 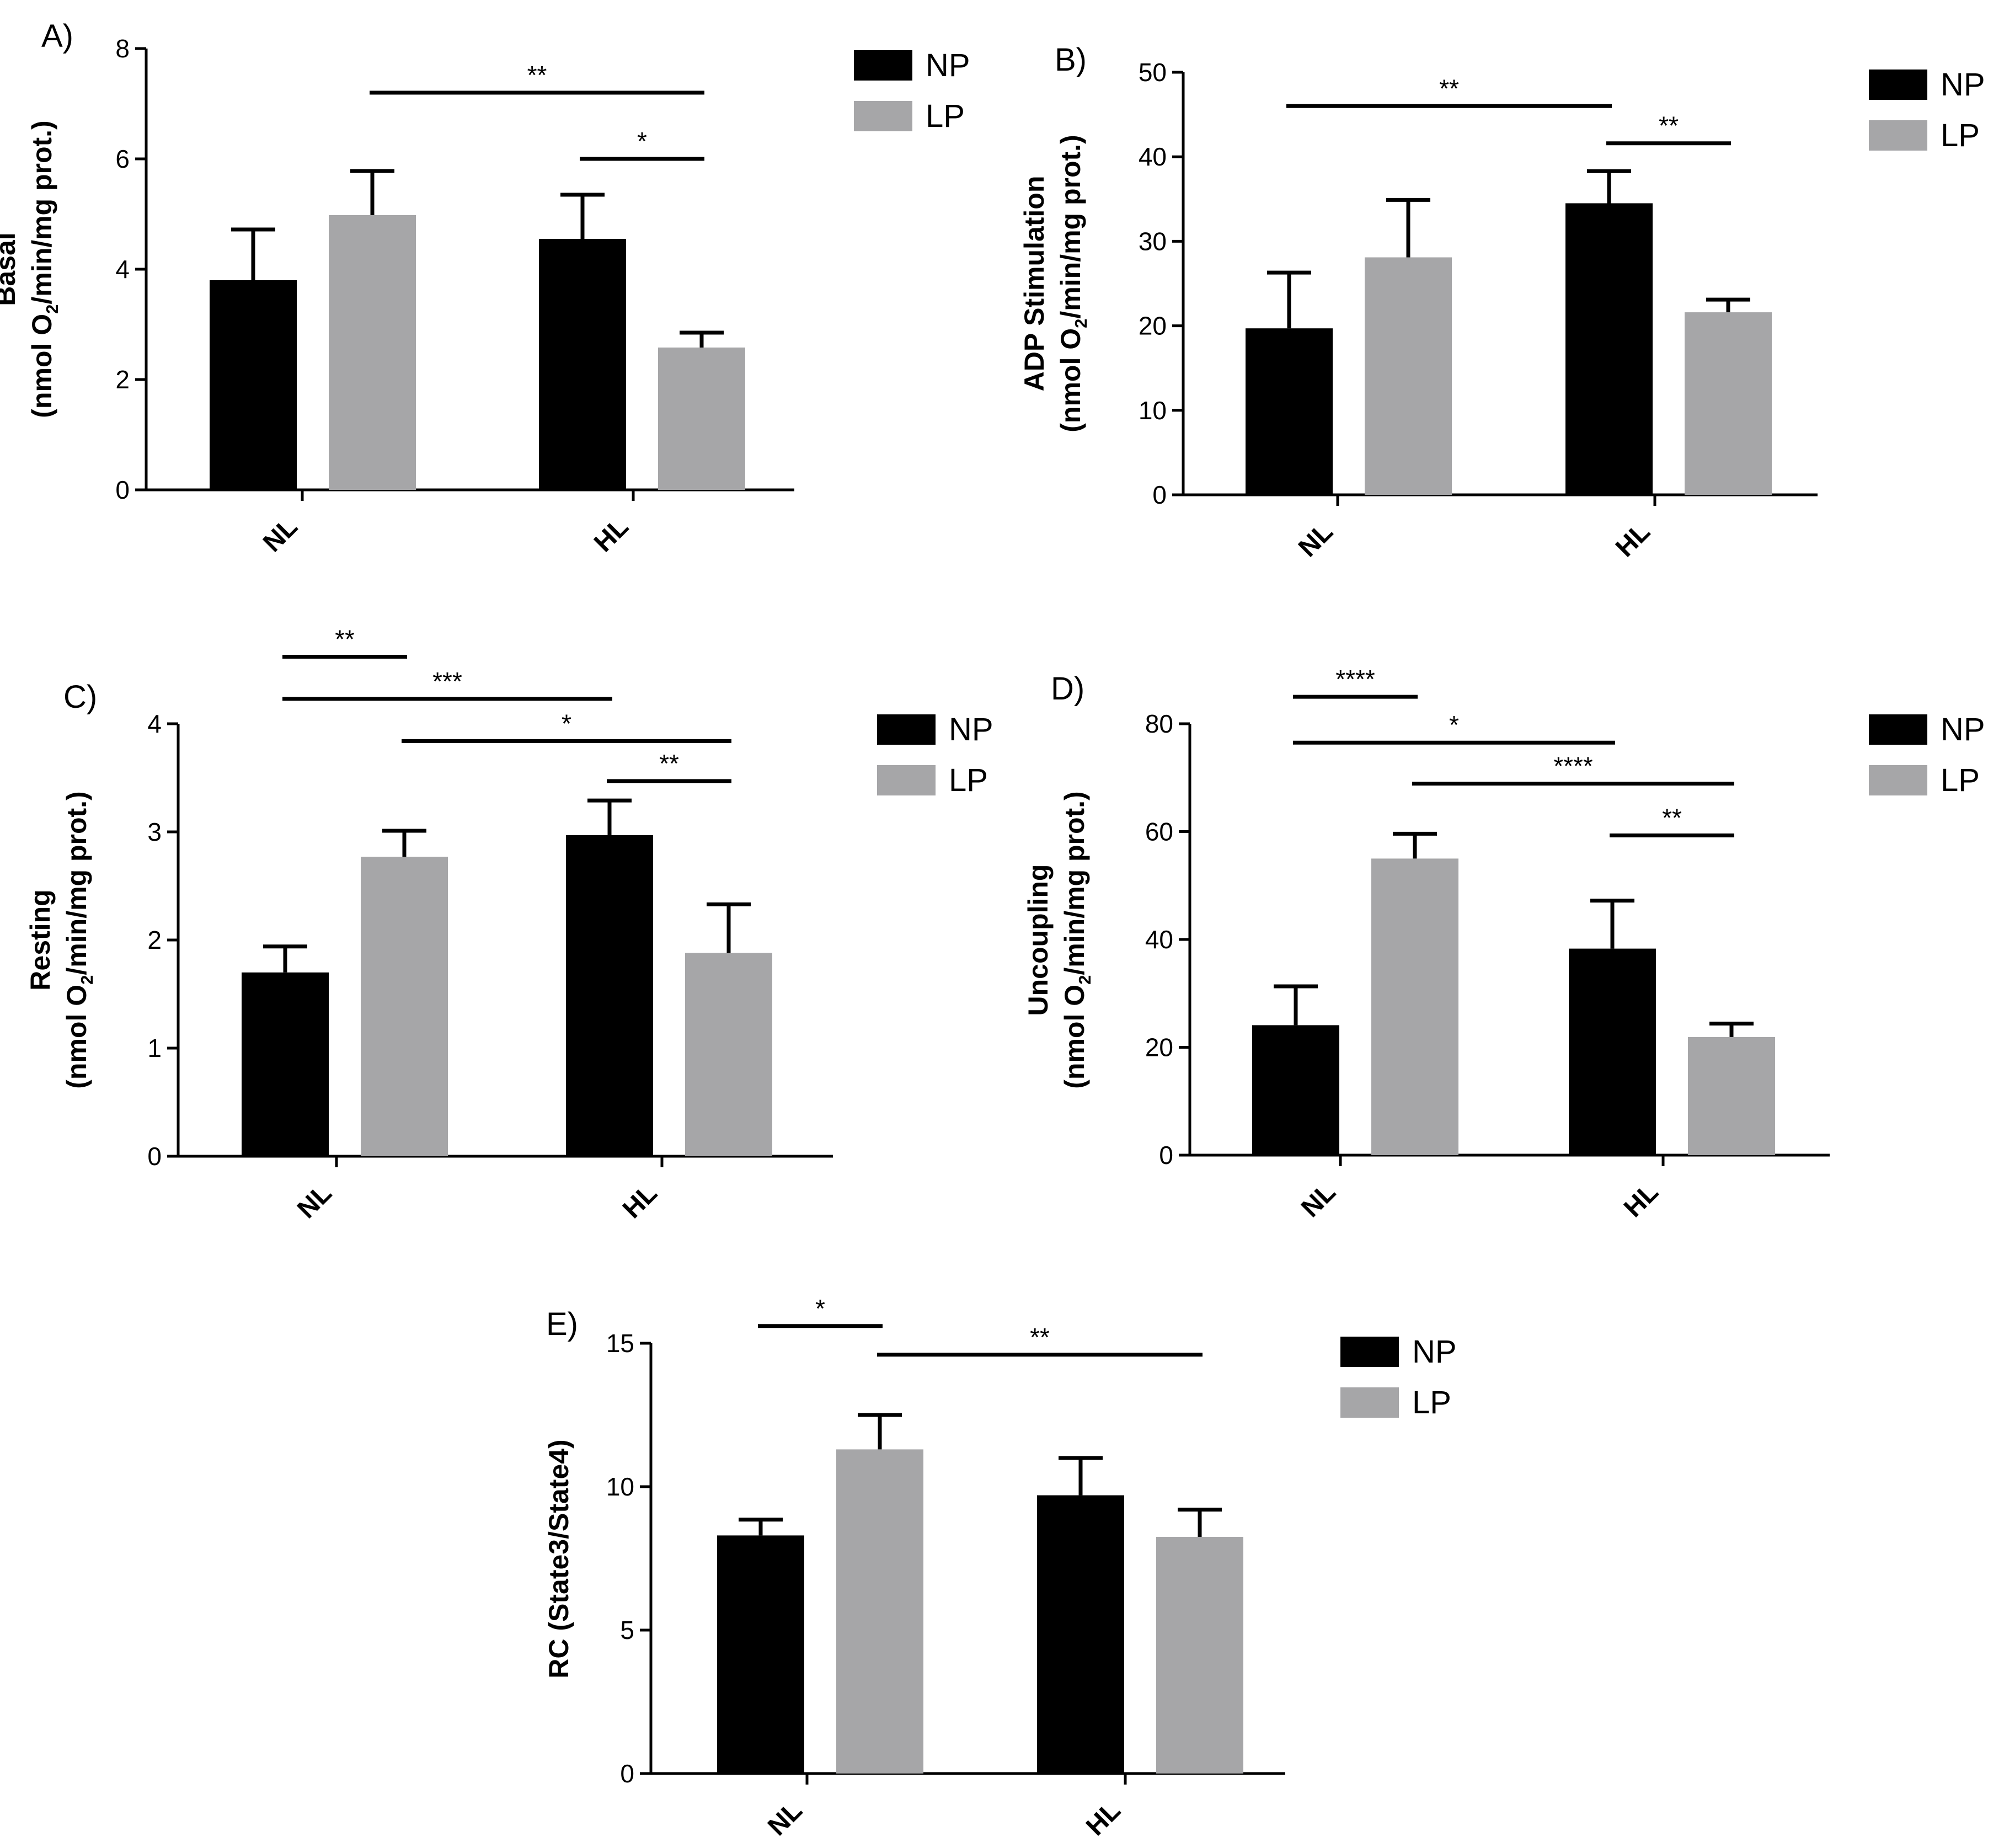 I want to click on panel-label: C), so click(x=80, y=697).